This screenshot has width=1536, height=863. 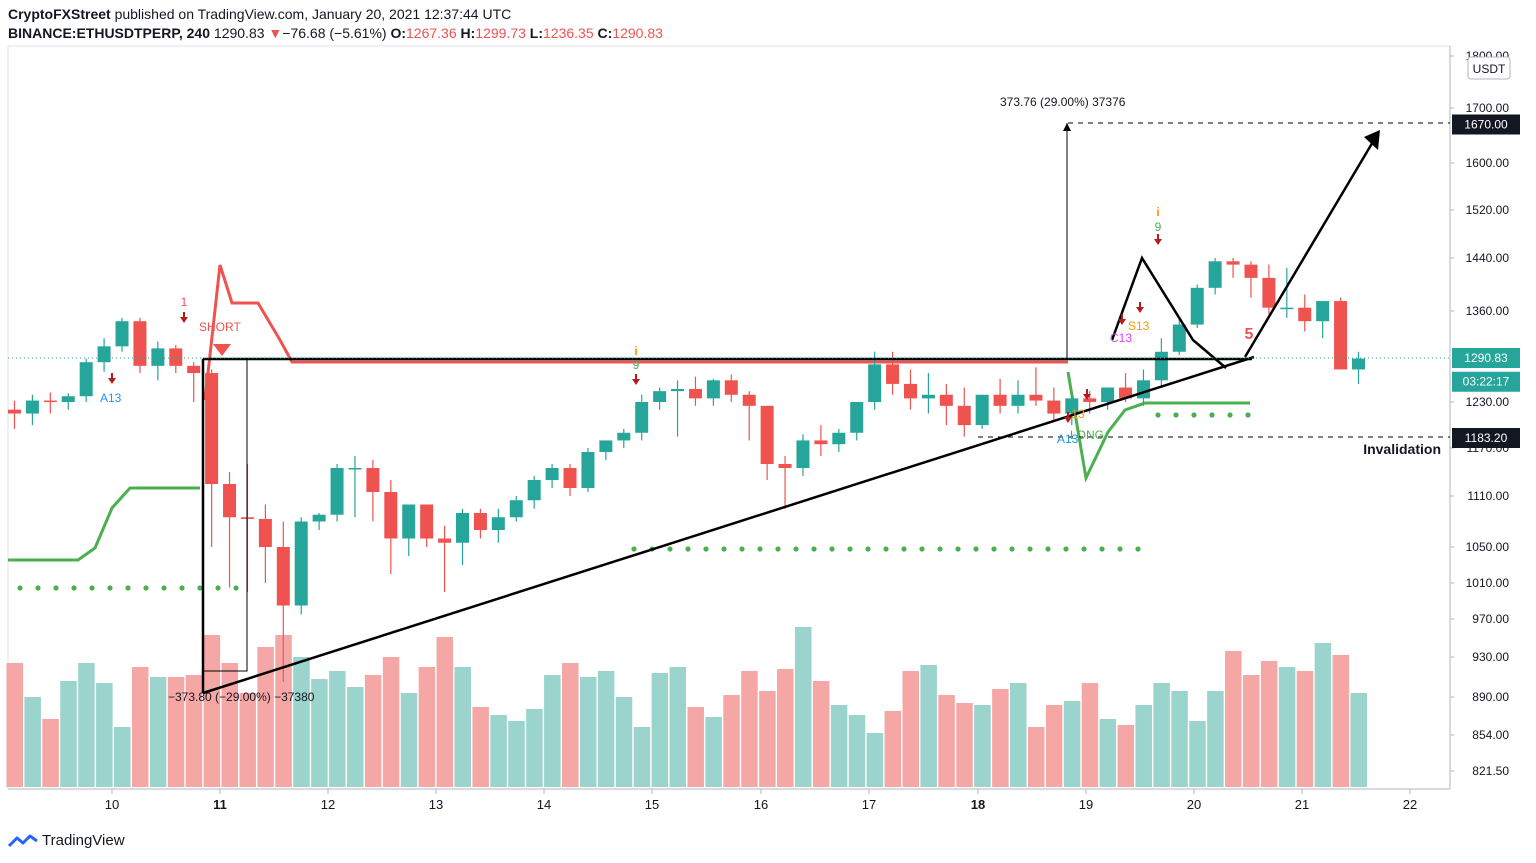 I want to click on price-tick-label: 1230.00, so click(x=1488, y=402).